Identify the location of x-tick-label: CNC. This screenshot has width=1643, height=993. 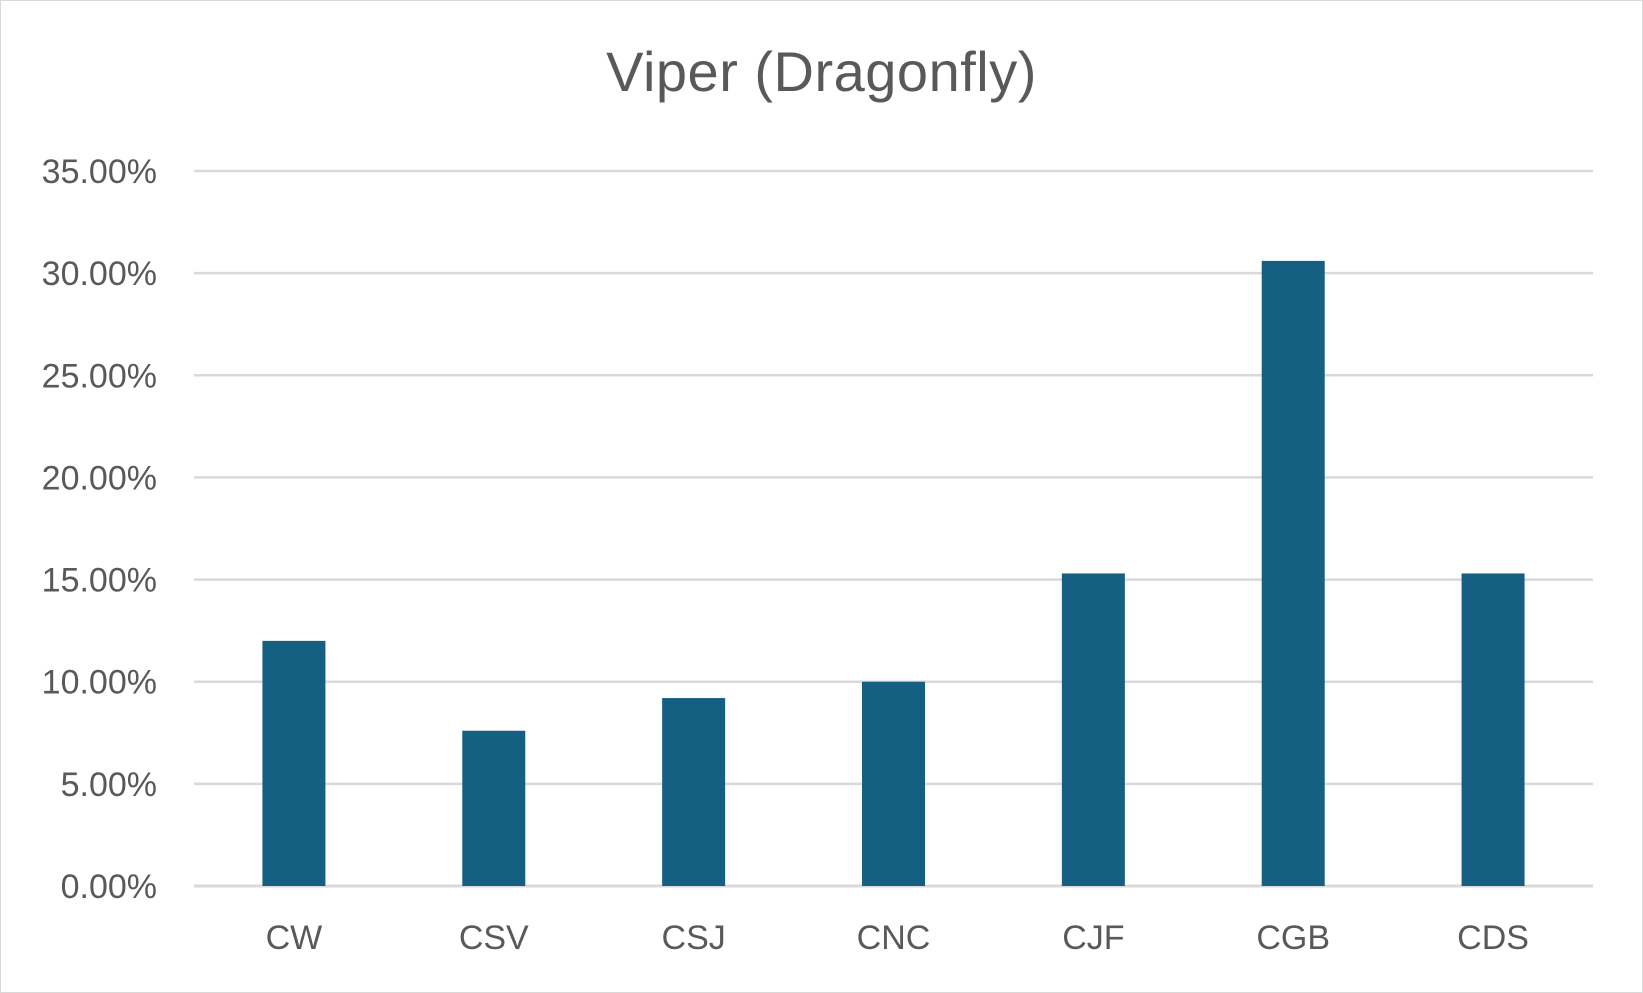
(894, 938).